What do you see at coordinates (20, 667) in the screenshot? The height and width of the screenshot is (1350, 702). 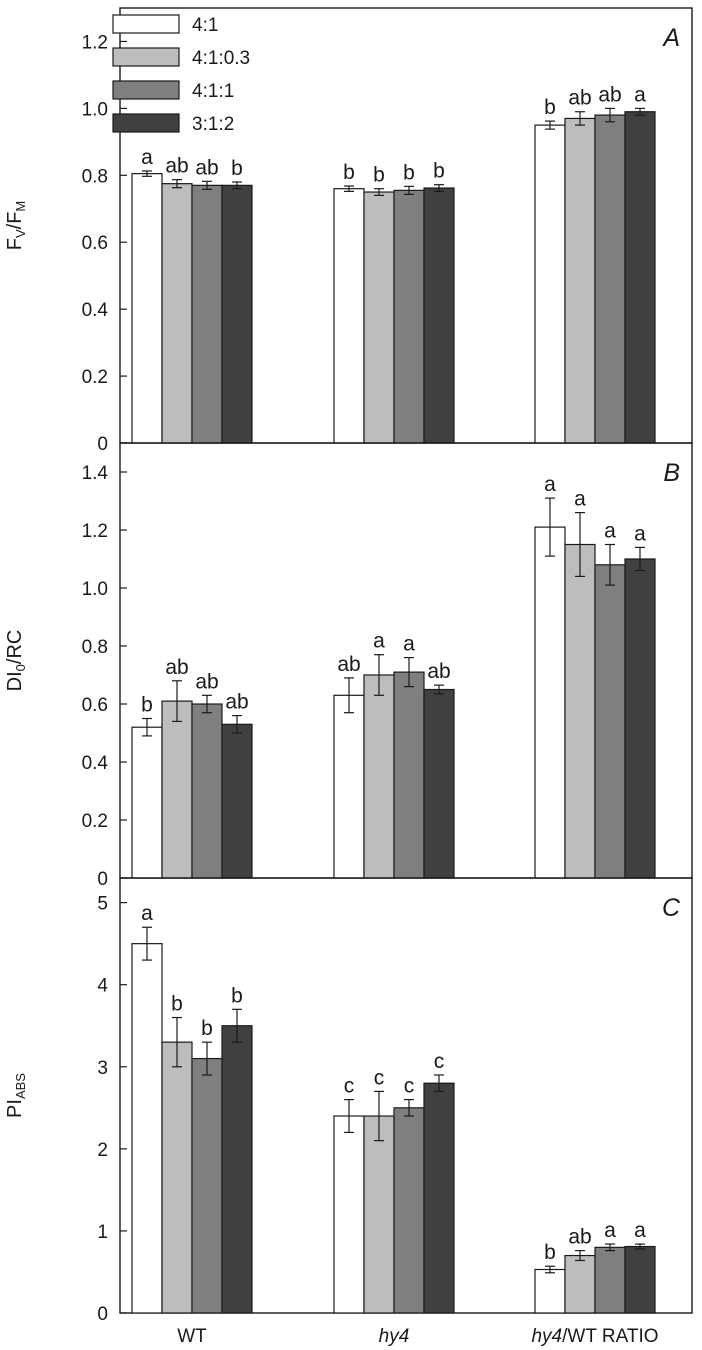 I see `y-axis-title-subscript: 0` at bounding box center [20, 667].